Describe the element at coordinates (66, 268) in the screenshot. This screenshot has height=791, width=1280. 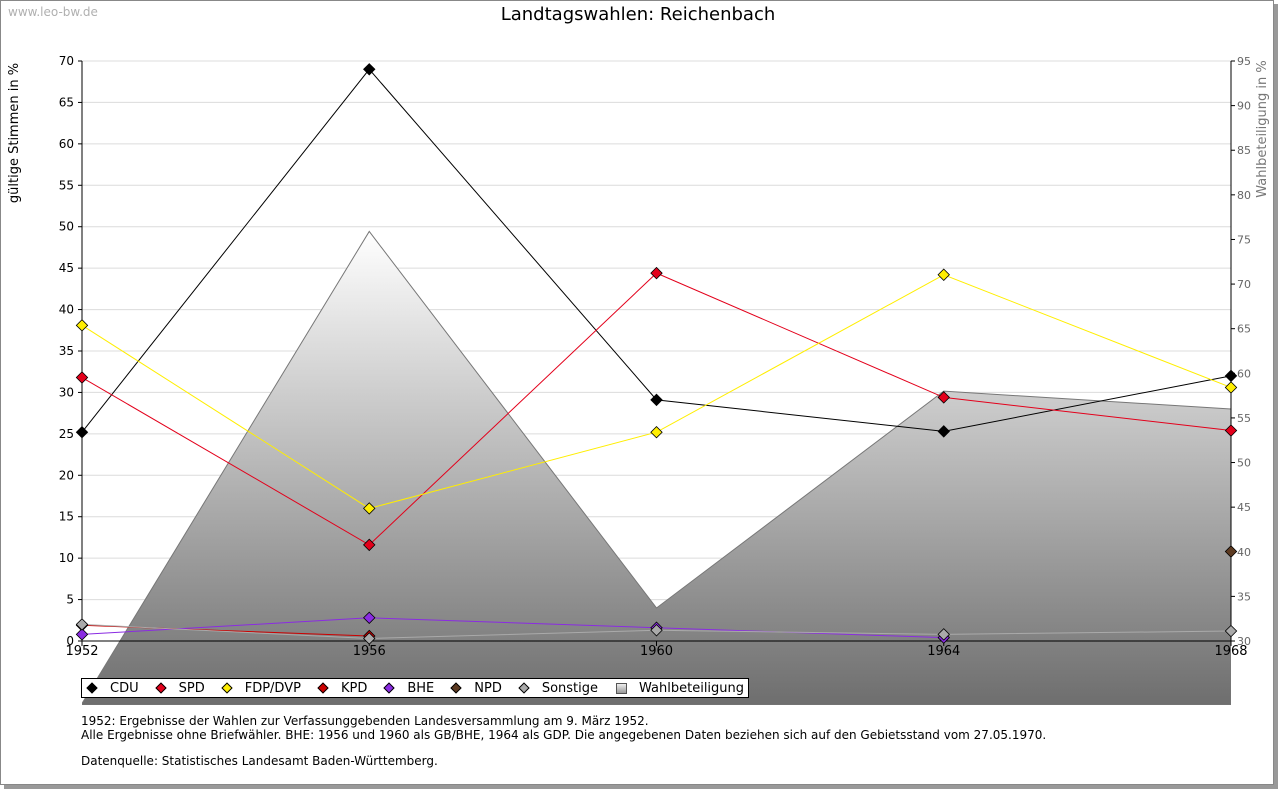
I see `y-tick-label: 45` at that location.